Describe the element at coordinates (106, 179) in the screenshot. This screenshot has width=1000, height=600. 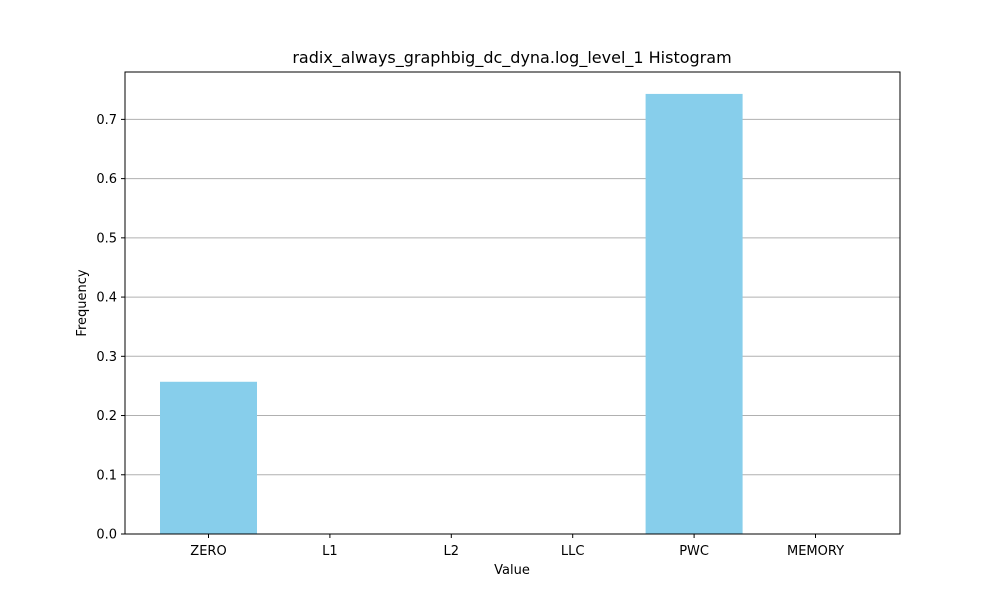
I see `y-tick-label: 0.6` at that location.